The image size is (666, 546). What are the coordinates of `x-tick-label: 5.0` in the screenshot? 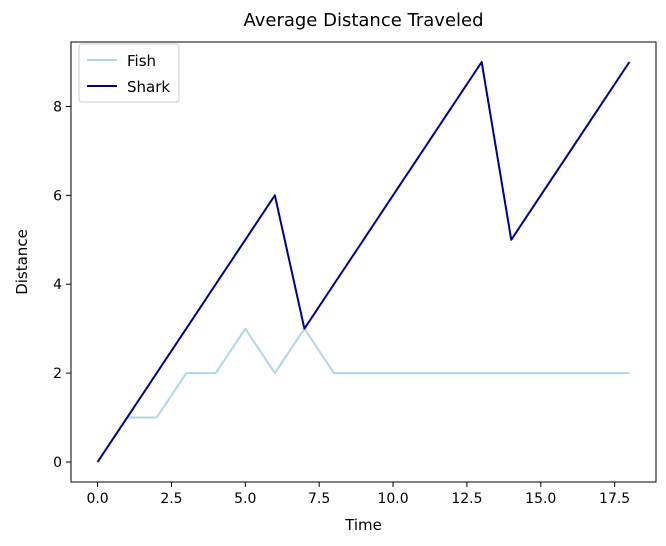 It's located at (245, 499).